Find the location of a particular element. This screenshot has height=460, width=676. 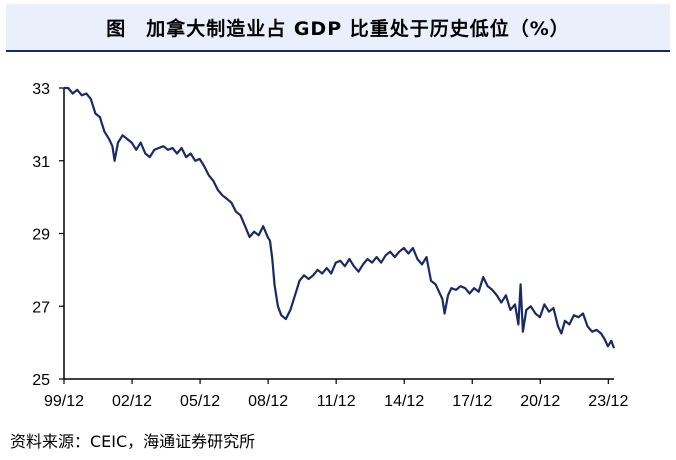

y-tick-label: 25 is located at coordinates (41, 380).